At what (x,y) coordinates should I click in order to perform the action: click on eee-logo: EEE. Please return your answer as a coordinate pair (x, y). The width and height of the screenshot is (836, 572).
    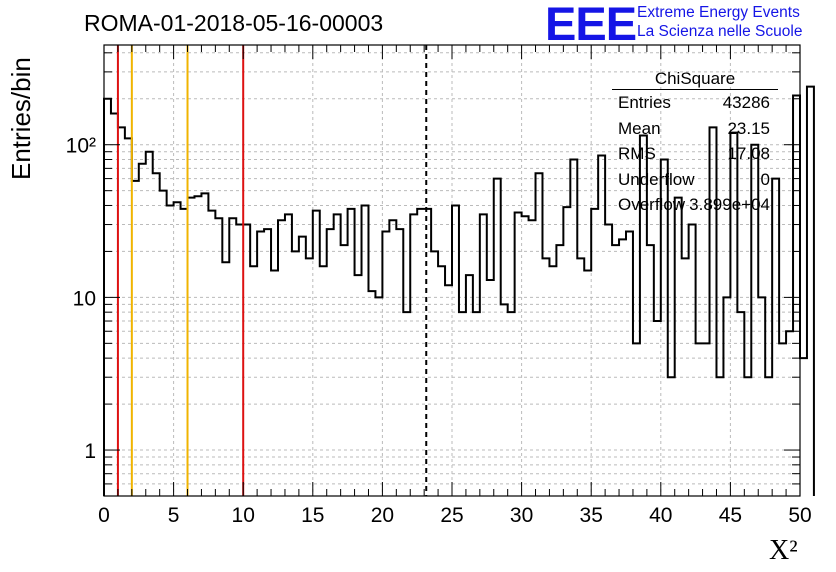
    Looking at the image, I should click on (591, 25).